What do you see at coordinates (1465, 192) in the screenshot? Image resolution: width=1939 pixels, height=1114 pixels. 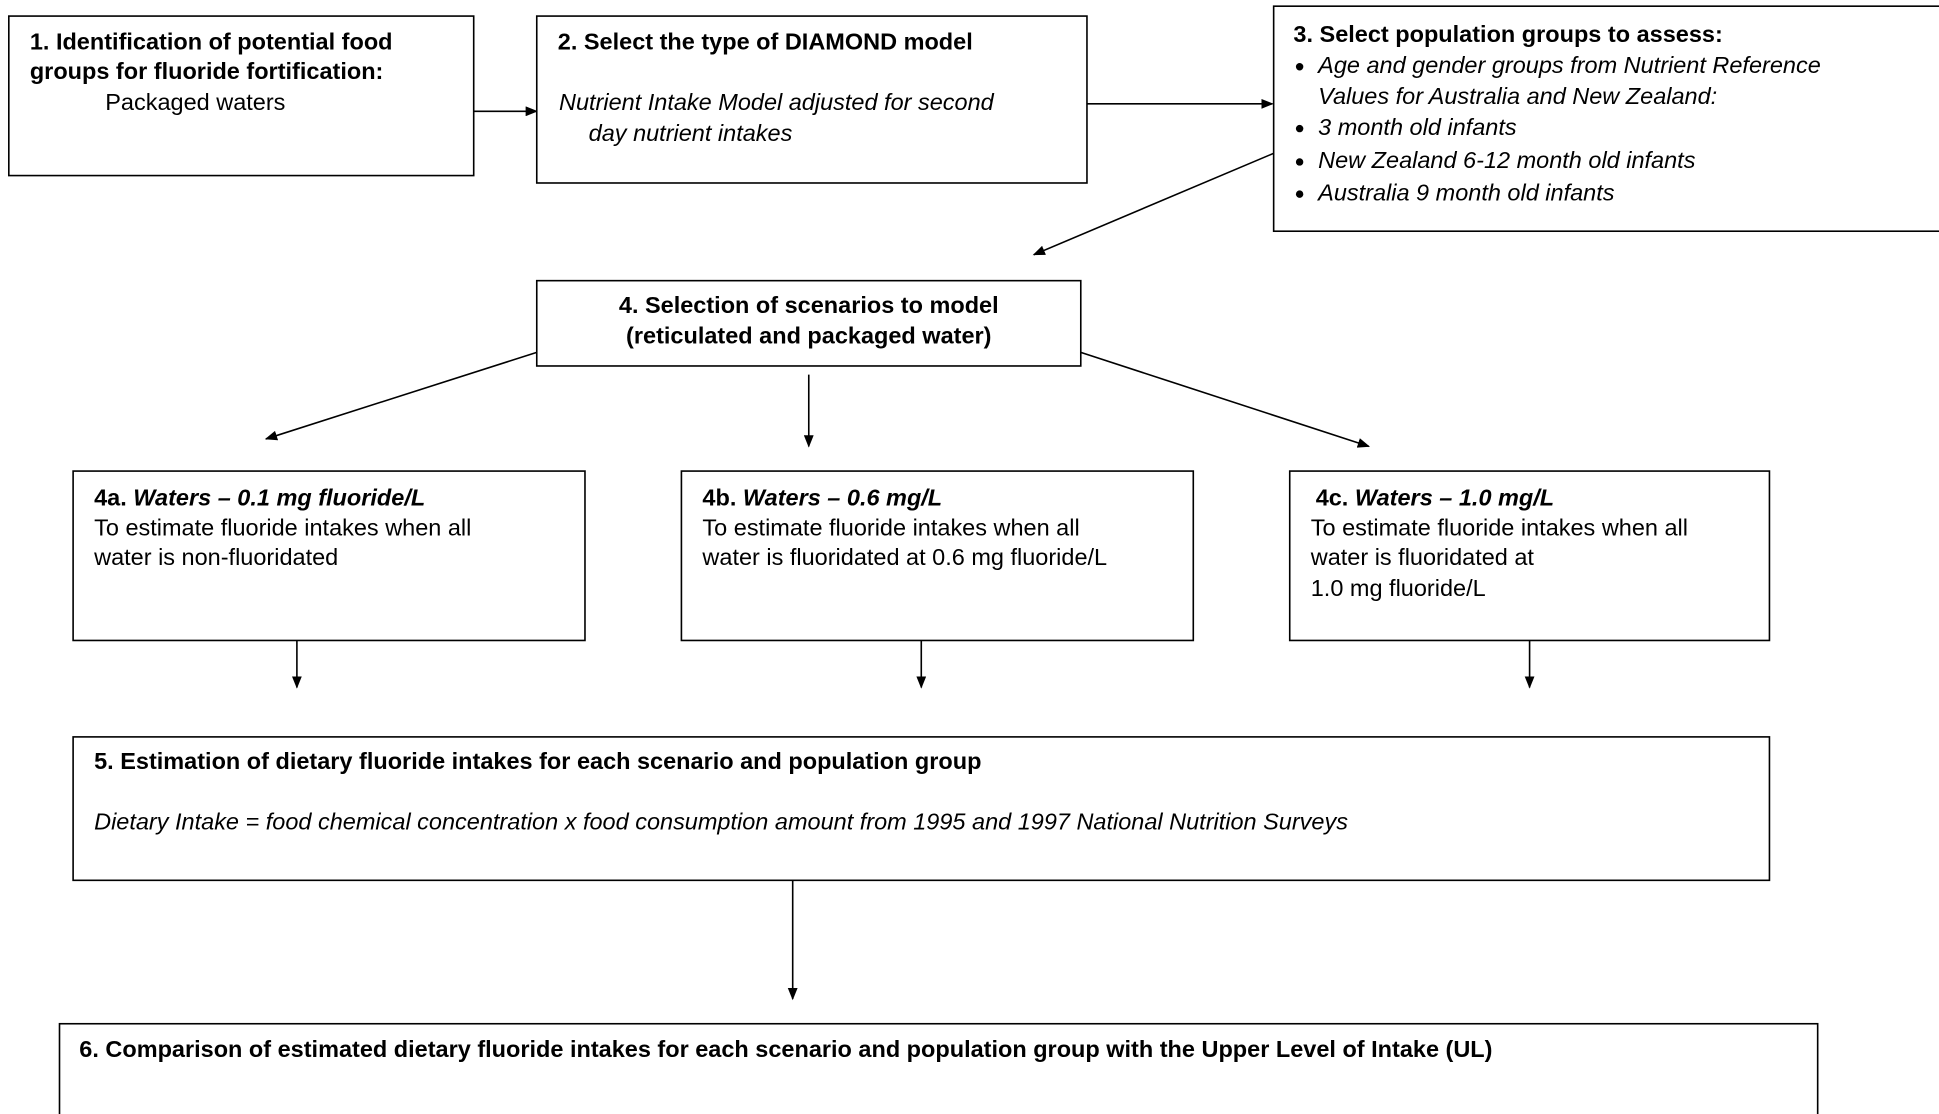 I see `list-item: Australia 9 month old infants` at bounding box center [1465, 192].